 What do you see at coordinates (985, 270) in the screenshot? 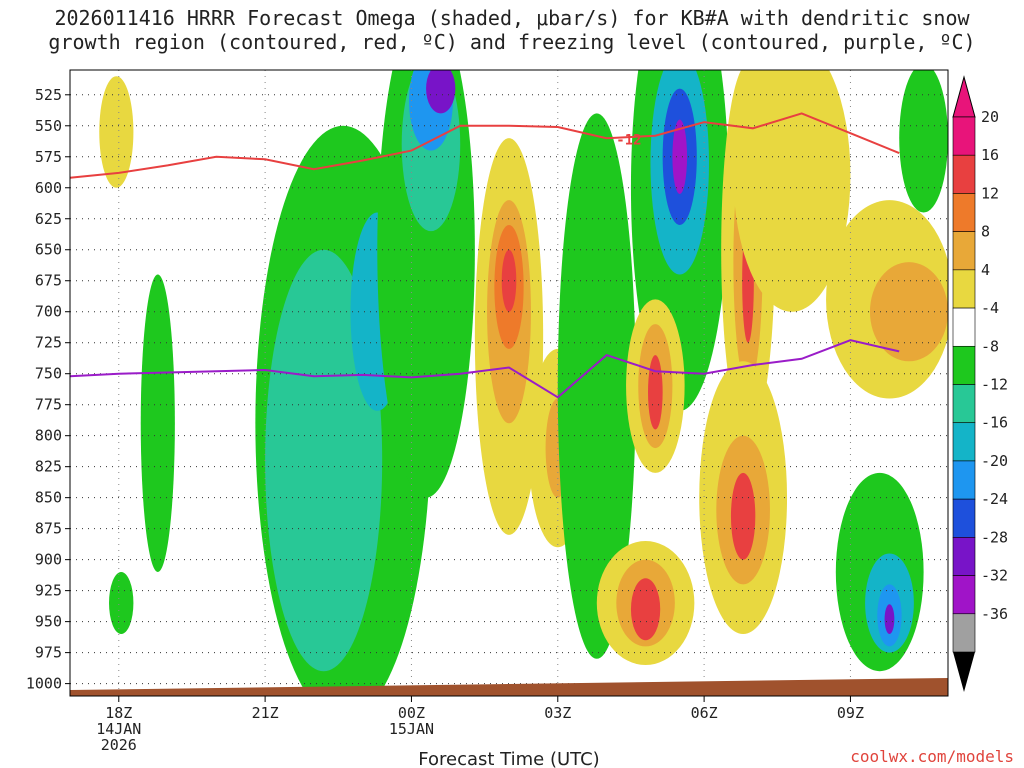
I see `colorbar-label: 4` at bounding box center [985, 270].